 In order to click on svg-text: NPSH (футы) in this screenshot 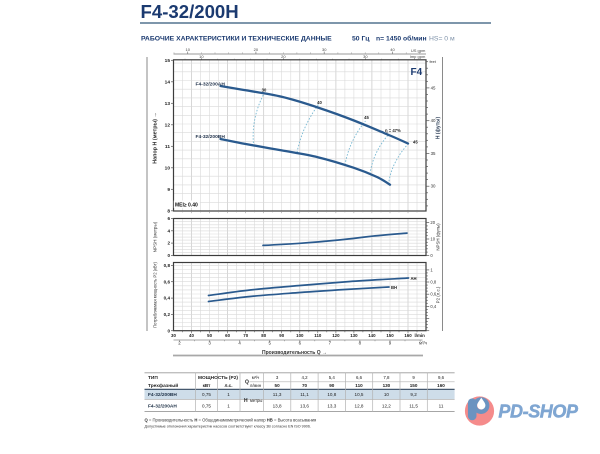, I will do `click(438, 237)`.